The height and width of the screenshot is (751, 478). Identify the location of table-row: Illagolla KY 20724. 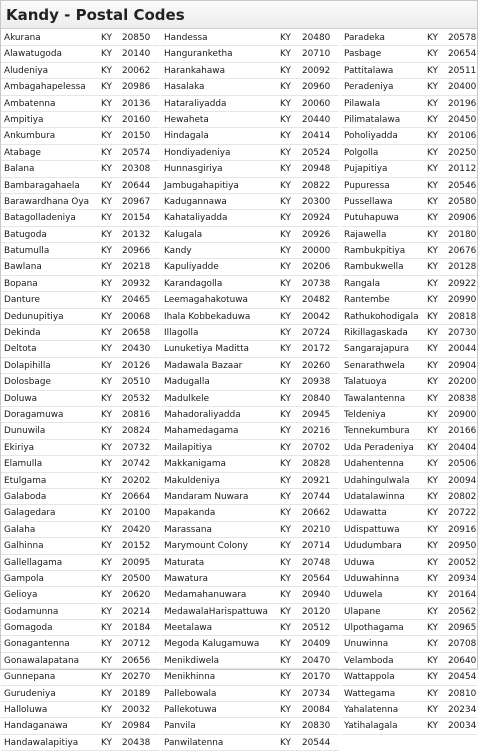
(250, 333).